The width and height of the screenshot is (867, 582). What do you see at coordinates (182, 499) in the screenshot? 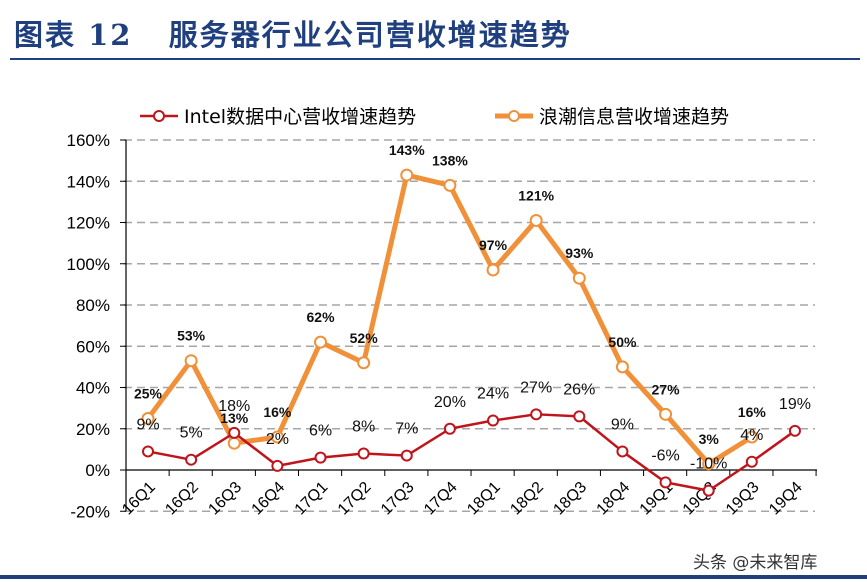
I see `x-tick-label: 16Q2` at bounding box center [182, 499].